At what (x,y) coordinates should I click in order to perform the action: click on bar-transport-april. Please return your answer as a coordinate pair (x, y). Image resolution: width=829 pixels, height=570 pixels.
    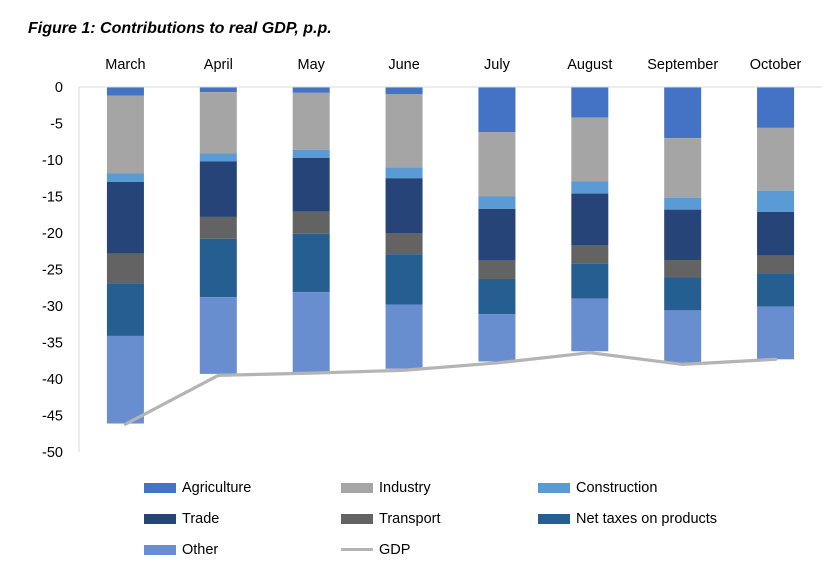
    Looking at the image, I should click on (218, 227).